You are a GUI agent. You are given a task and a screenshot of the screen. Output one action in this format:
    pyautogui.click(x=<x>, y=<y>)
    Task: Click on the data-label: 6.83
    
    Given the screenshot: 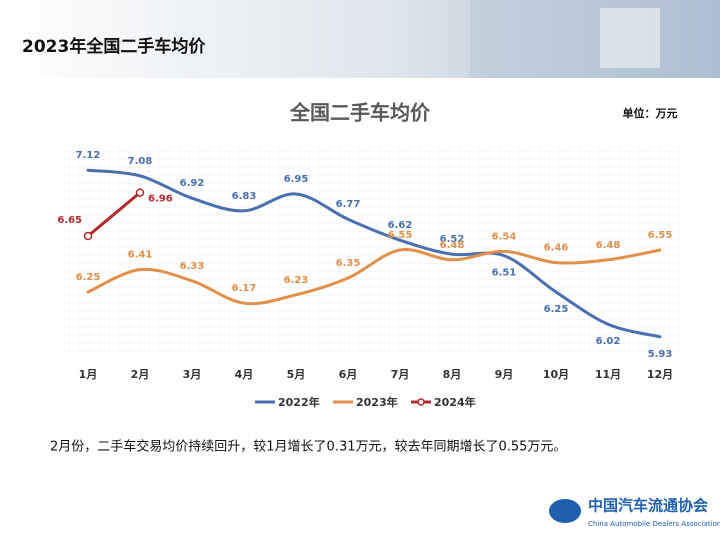 What is the action you would take?
    pyautogui.click(x=244, y=196)
    